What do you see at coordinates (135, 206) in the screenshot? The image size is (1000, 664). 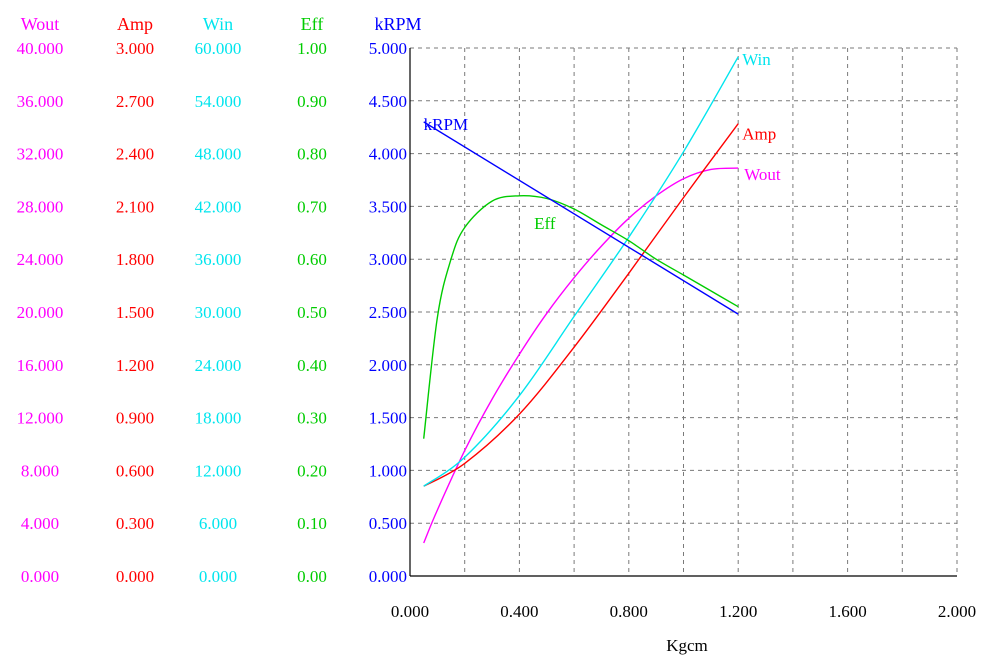 I see `y-tick-label: 2.100` at bounding box center [135, 206].